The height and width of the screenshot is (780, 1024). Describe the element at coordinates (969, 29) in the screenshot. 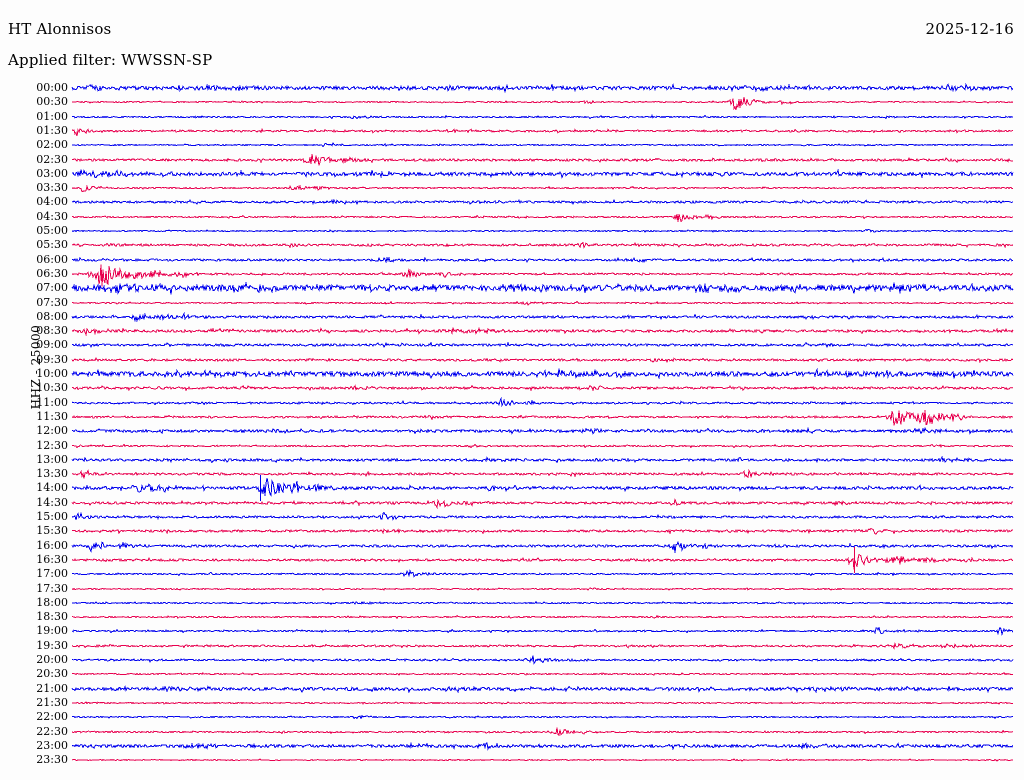

I see `record-date: 2025-12-16` at that location.